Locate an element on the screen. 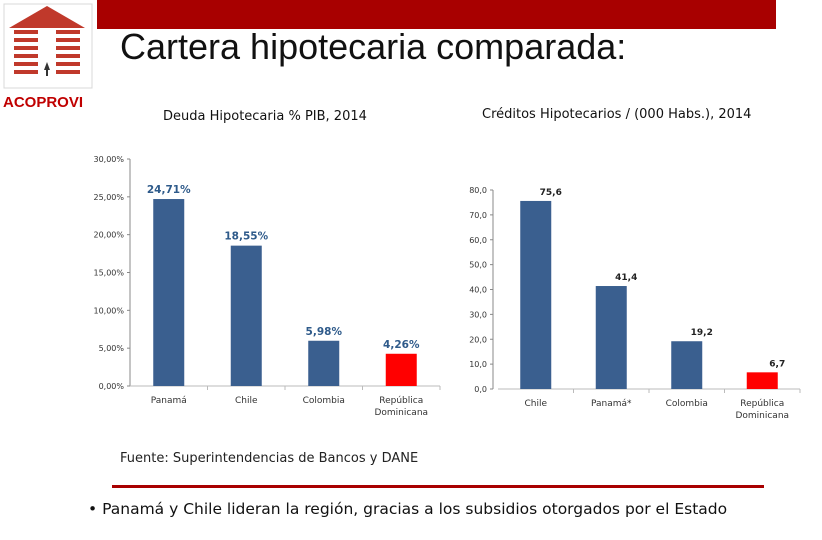 The width and height of the screenshot is (822, 540). value-label-2: 19,2 is located at coordinates (702, 333).